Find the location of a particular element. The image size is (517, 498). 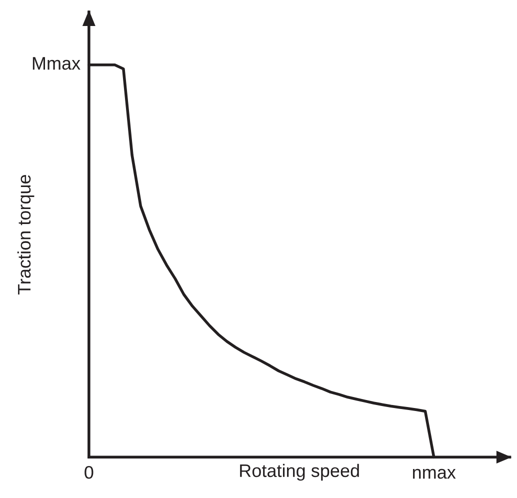

y-axis-title: Traction torque is located at coordinates (25, 234).